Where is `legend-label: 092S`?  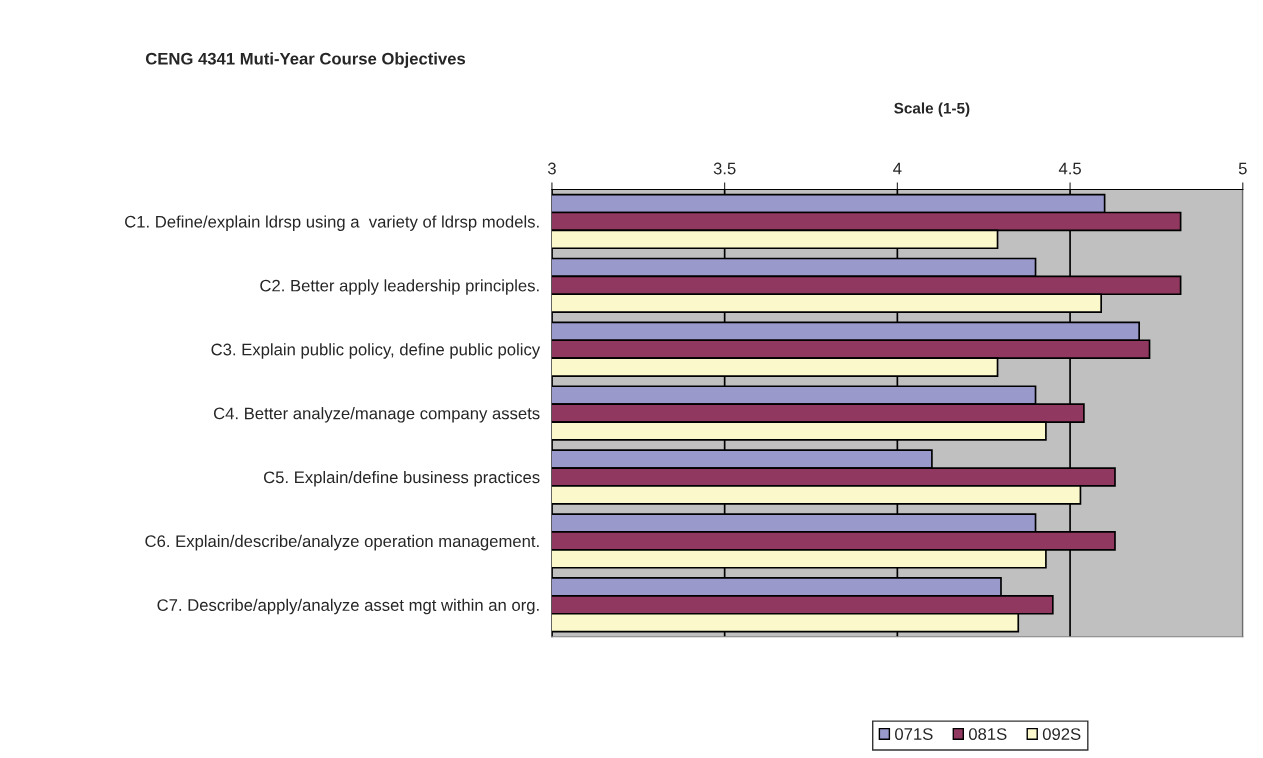 legend-label: 092S is located at coordinates (1061, 734).